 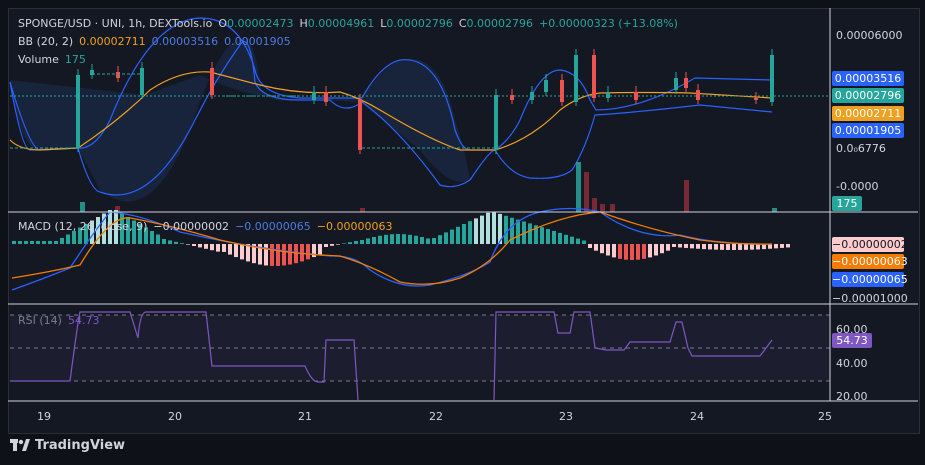 What do you see at coordinates (566, 416) in the screenshot?
I see `time-label-23: 23` at bounding box center [566, 416].